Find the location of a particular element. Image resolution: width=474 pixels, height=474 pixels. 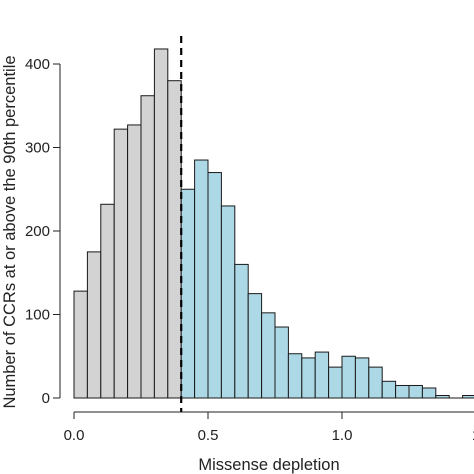

x-tick-label: 1 is located at coordinates (473, 435).